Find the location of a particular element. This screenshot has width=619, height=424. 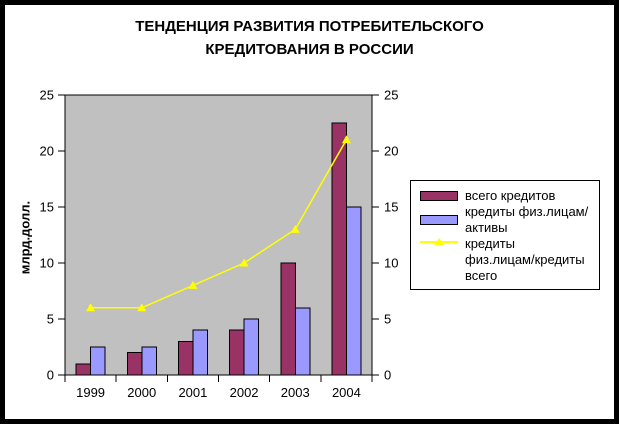

y-tick-label-left: 5 is located at coordinates (50, 319).